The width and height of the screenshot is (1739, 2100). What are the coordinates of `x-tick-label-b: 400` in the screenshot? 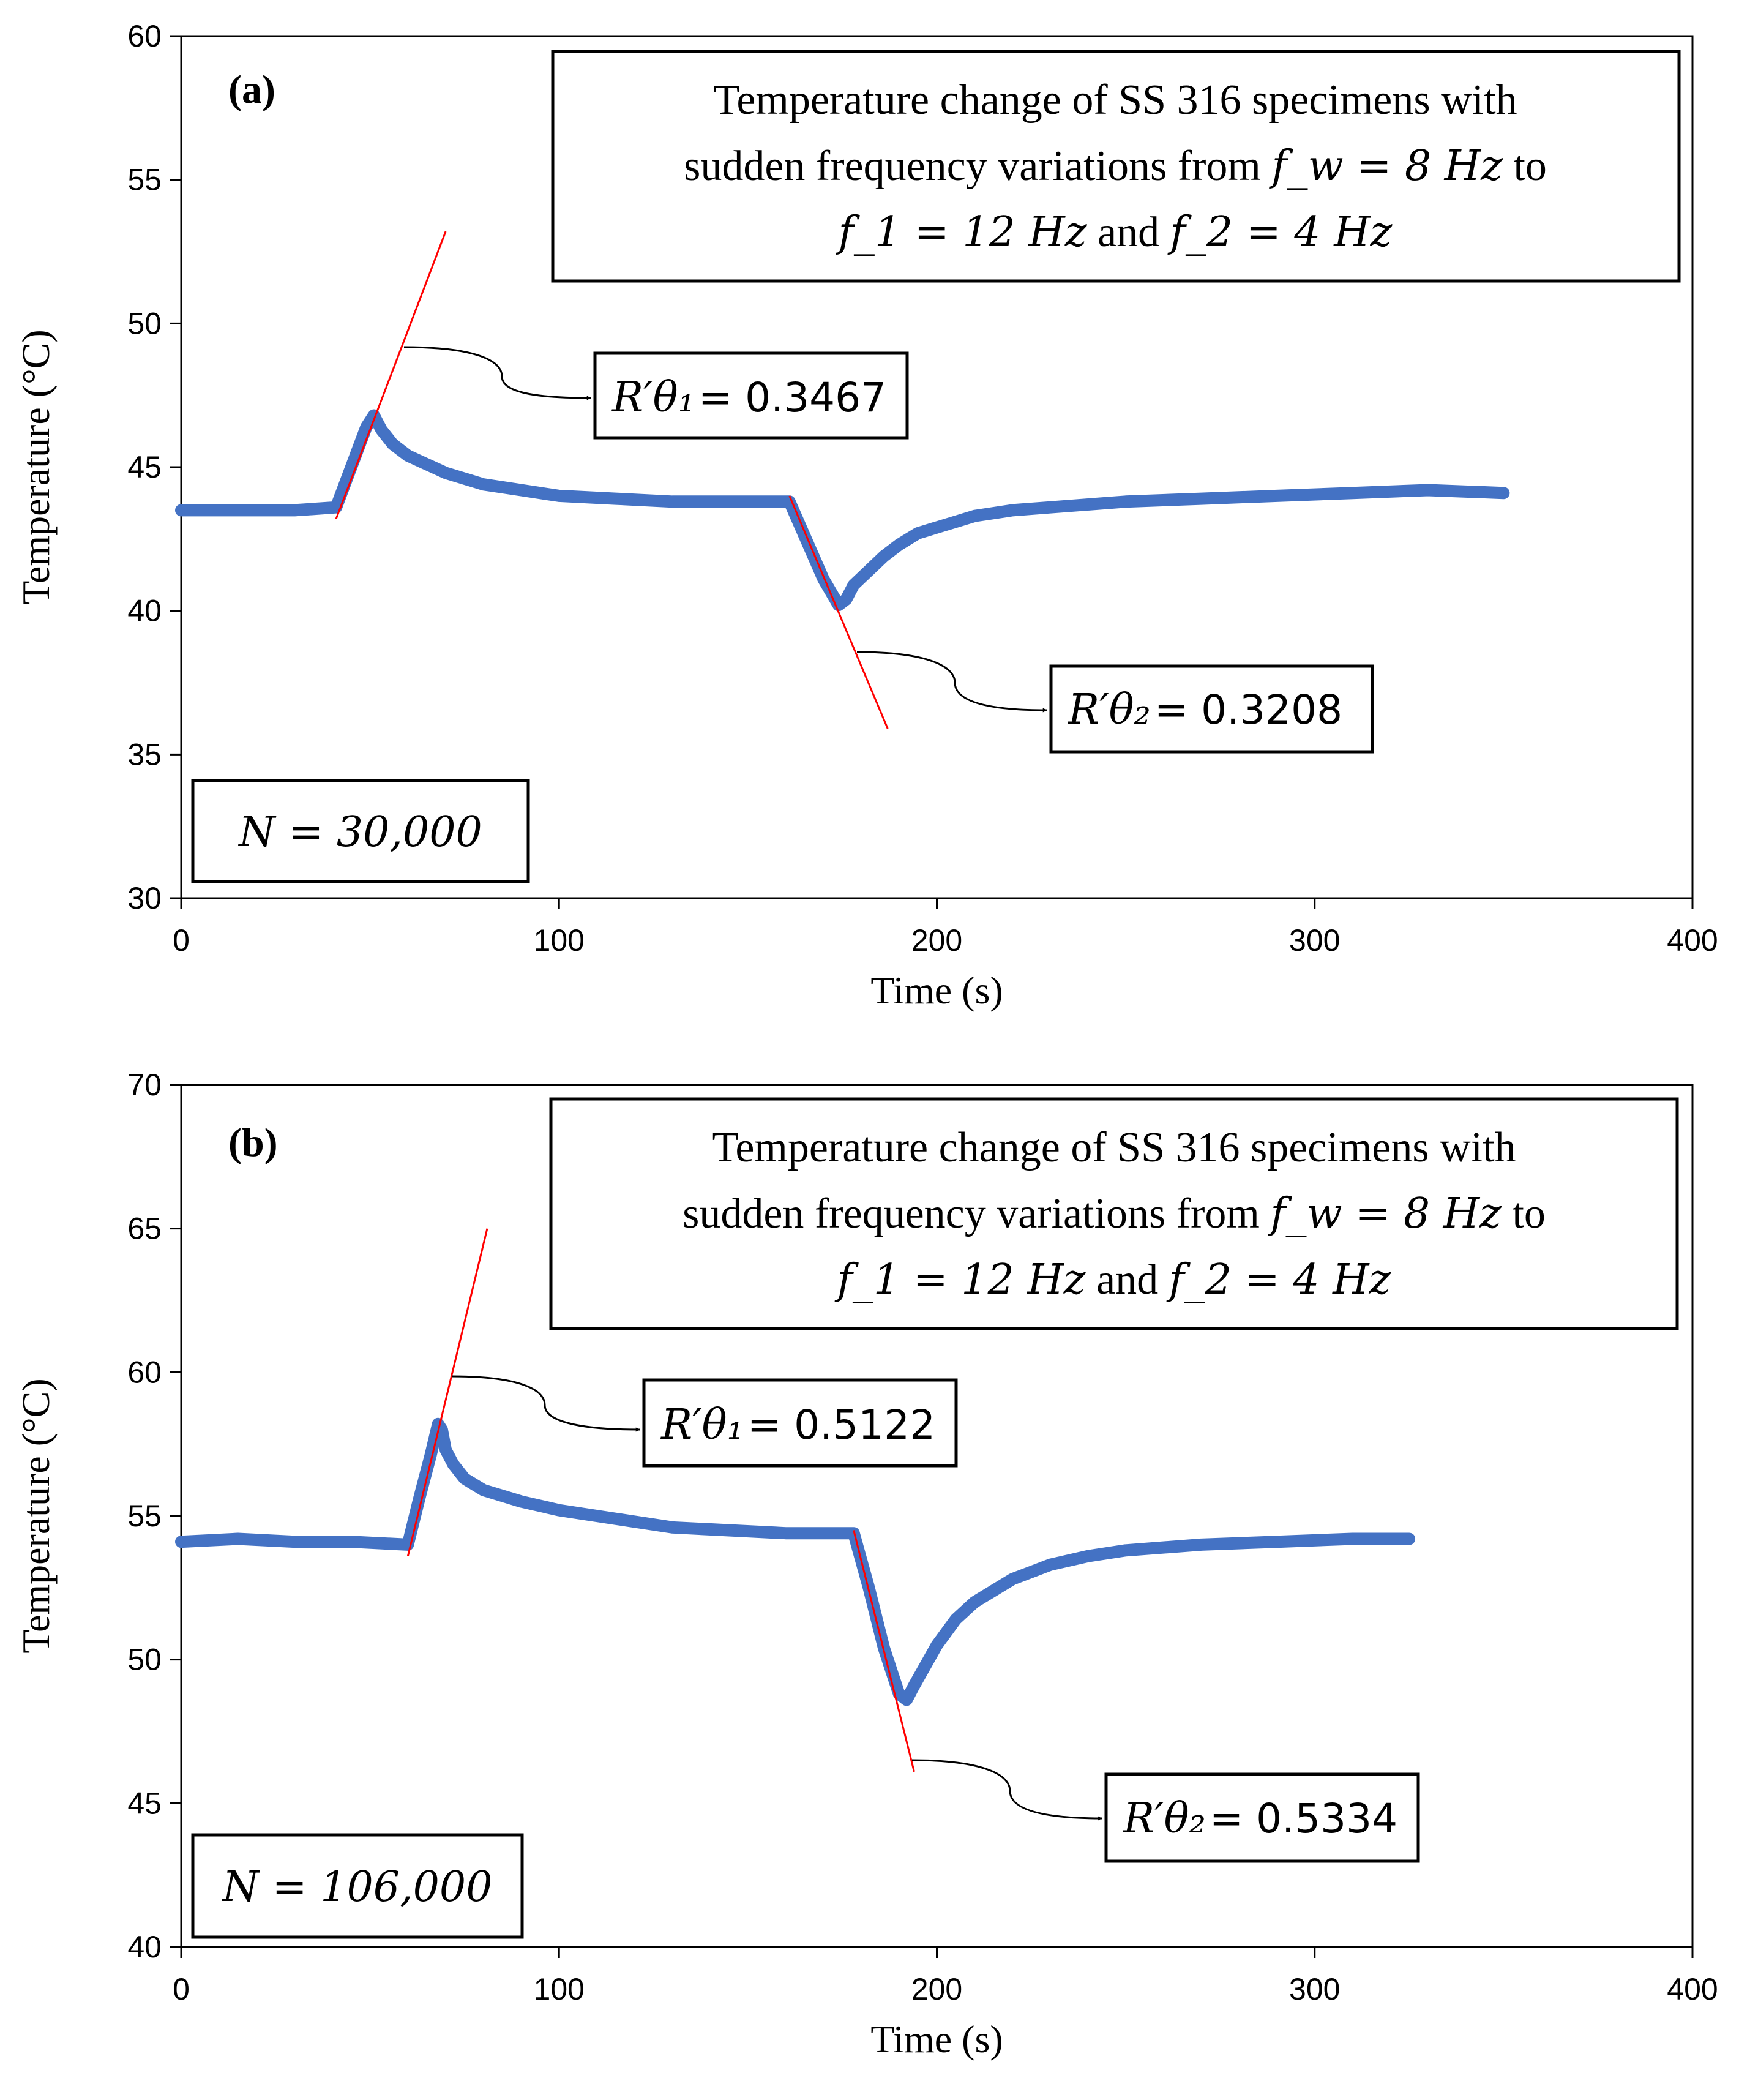 It's located at (1692, 1989).